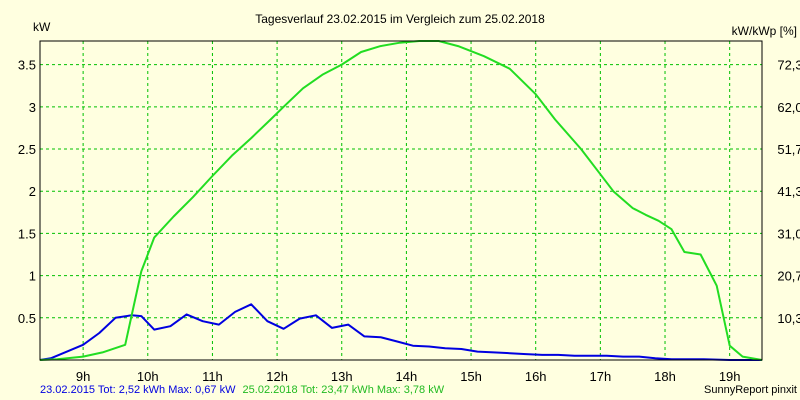  I want to click on y-tick-label: 1, so click(32, 276).